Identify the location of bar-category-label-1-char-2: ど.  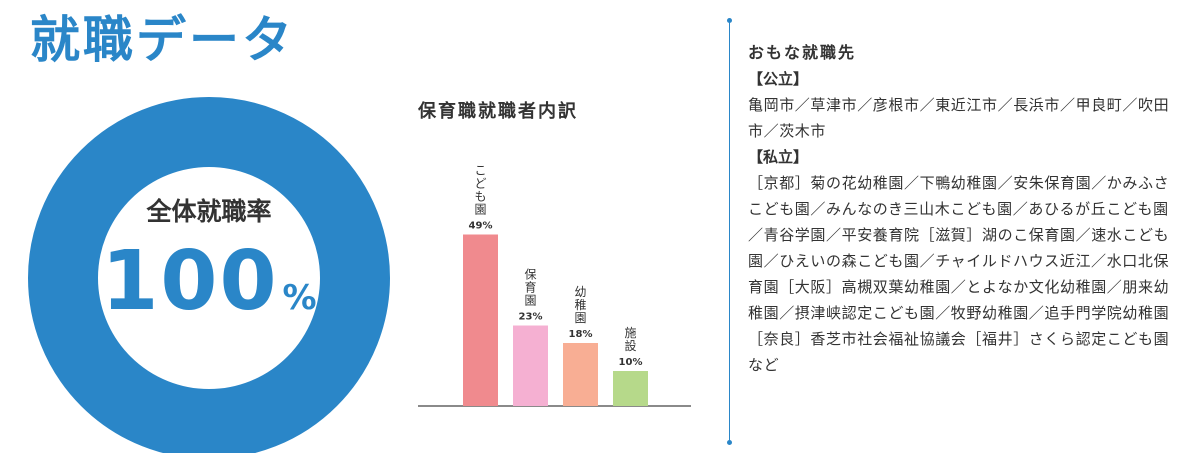
(480, 184).